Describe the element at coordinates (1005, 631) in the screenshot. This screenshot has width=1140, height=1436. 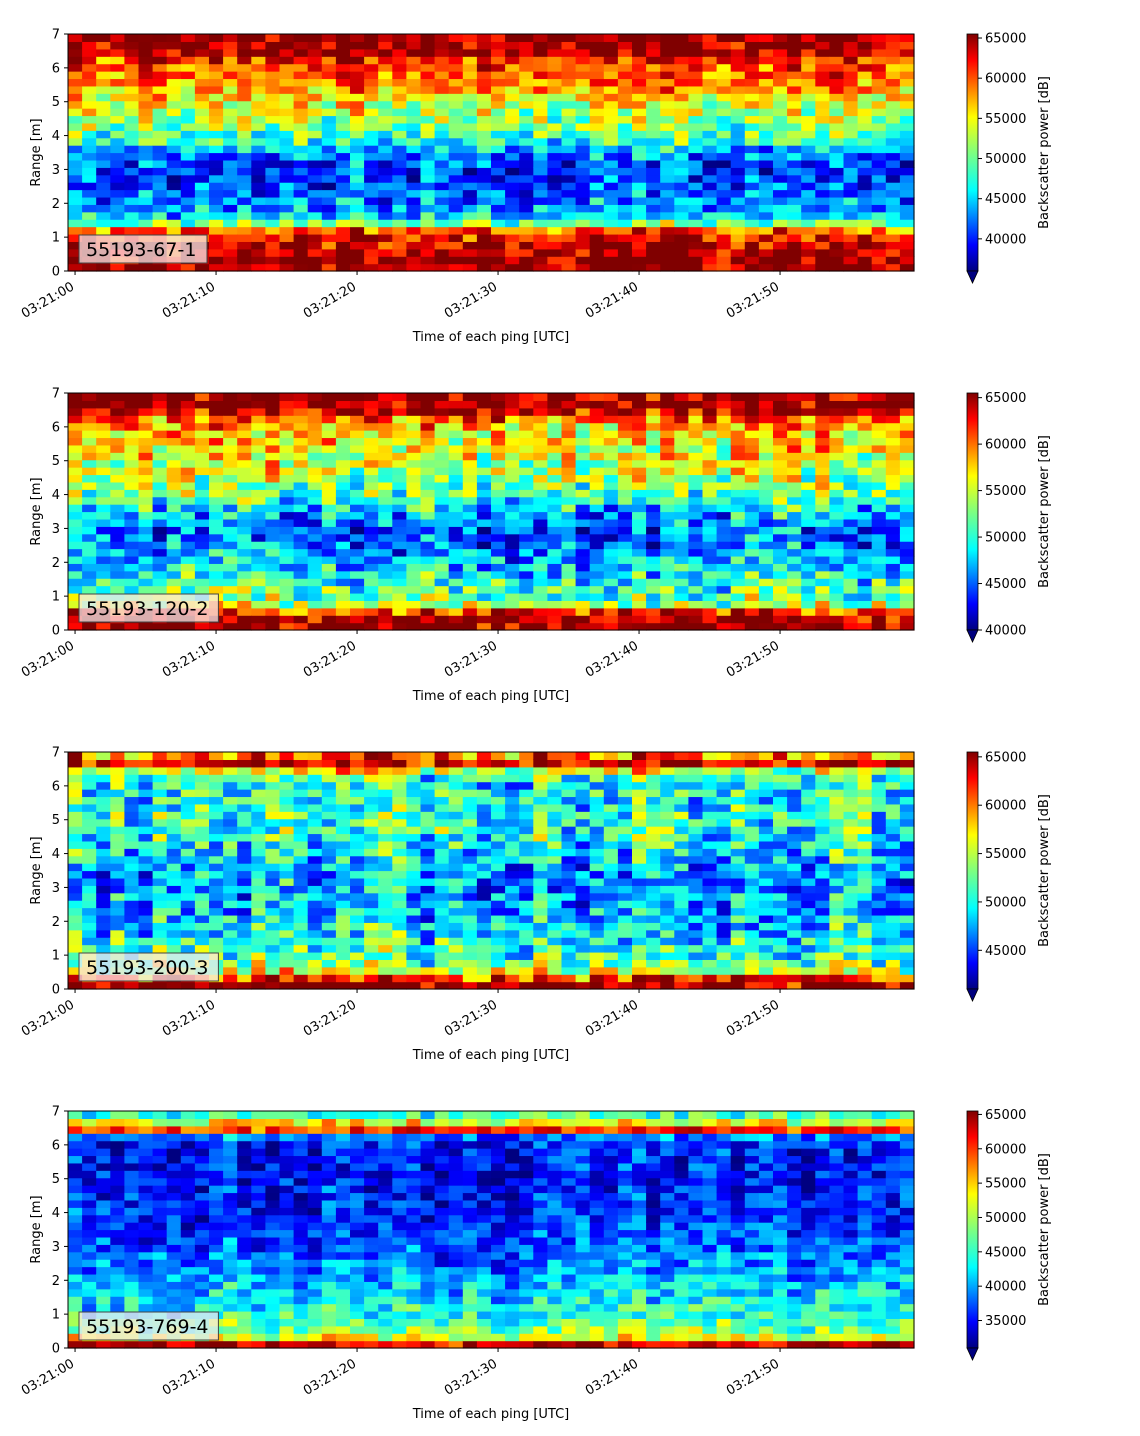
I see `colorbar-tick-label: 40000` at that location.